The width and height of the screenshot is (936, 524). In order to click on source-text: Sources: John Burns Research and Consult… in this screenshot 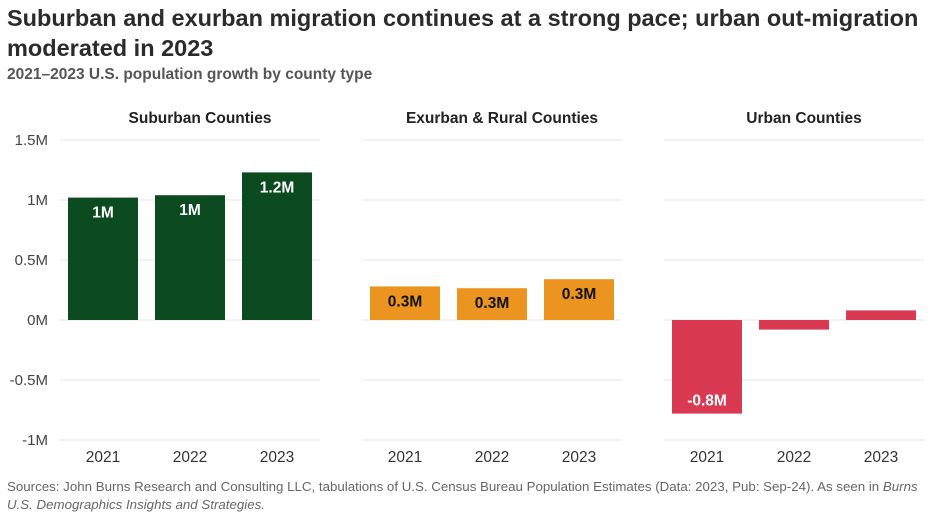, I will do `click(445, 486)`.